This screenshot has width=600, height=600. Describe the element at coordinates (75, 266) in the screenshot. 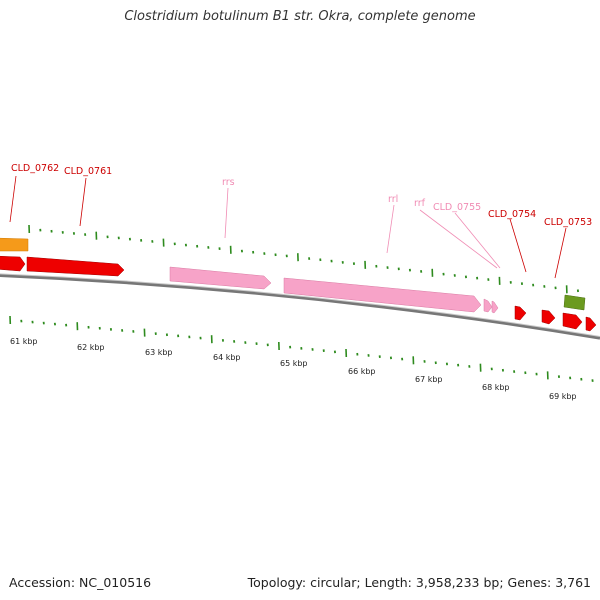

I see `feature-cld0761` at that location.